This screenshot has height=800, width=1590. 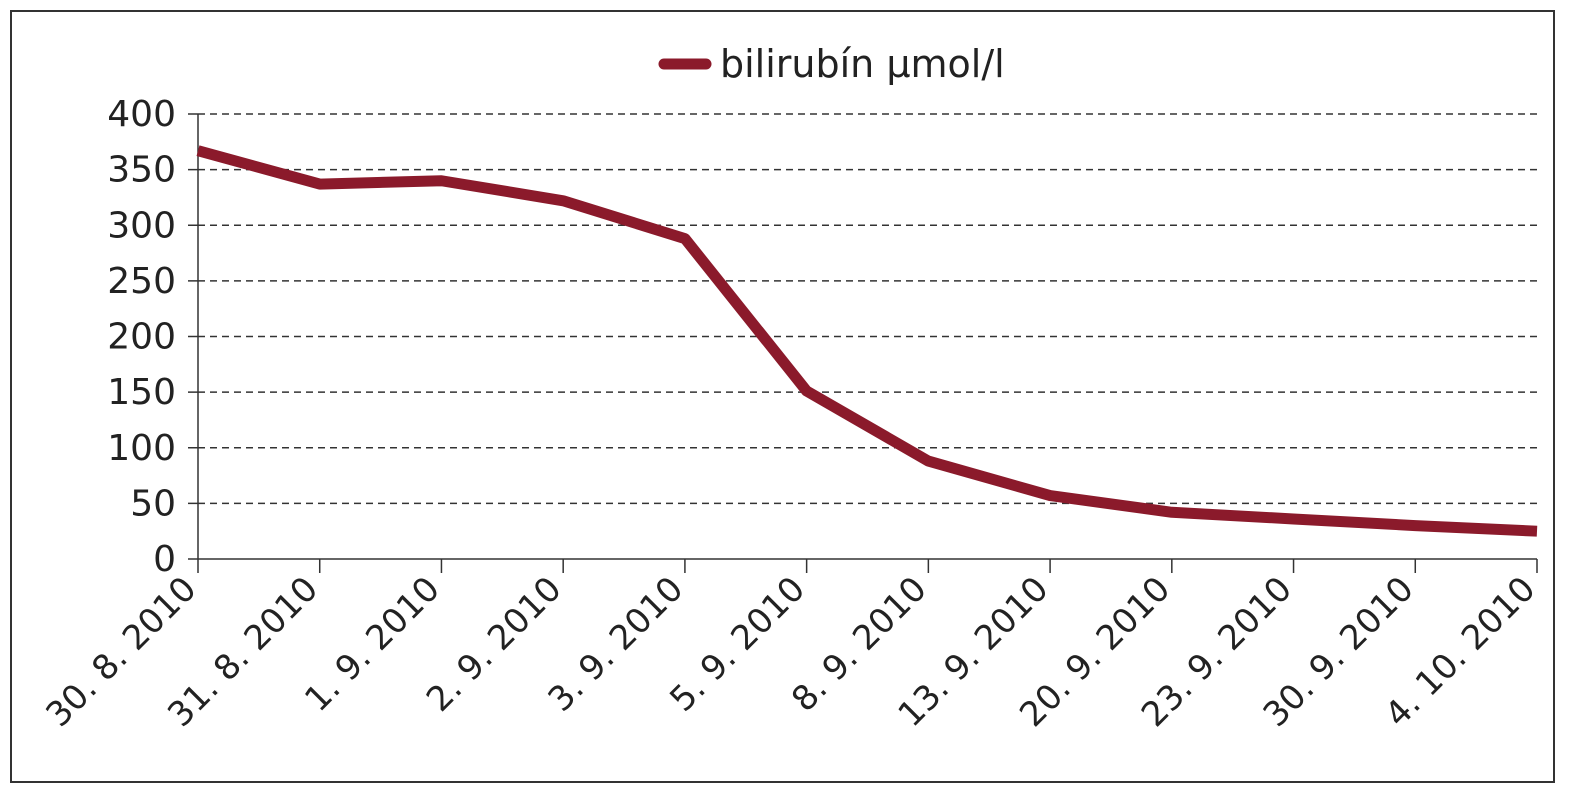 What do you see at coordinates (141, 225) in the screenshot?
I see `y-tick-label: 300` at bounding box center [141, 225].